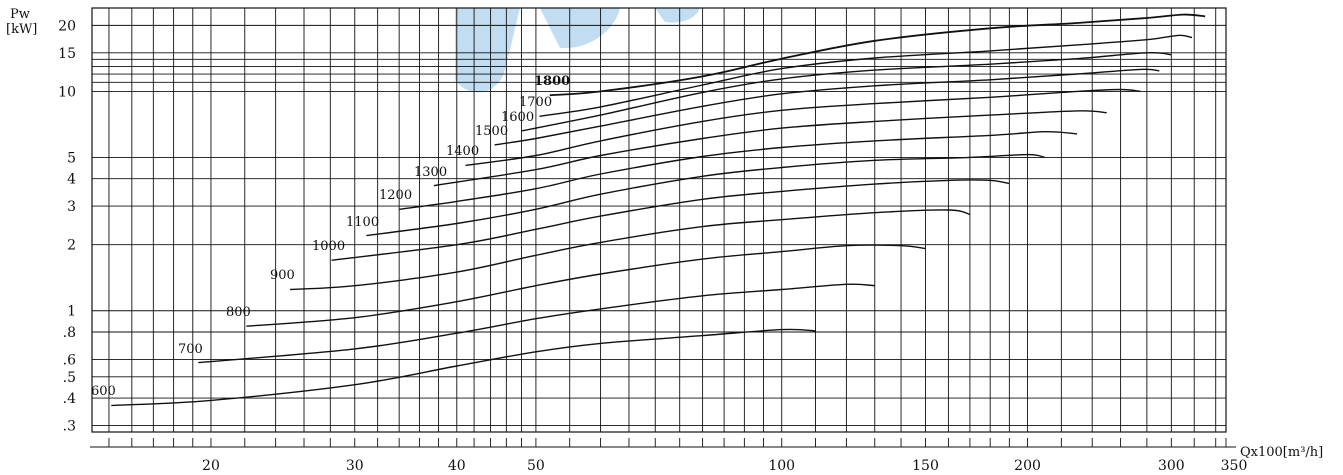 This screenshot has width=1343, height=475. I want to click on y-tick-label: 3, so click(71, 207).